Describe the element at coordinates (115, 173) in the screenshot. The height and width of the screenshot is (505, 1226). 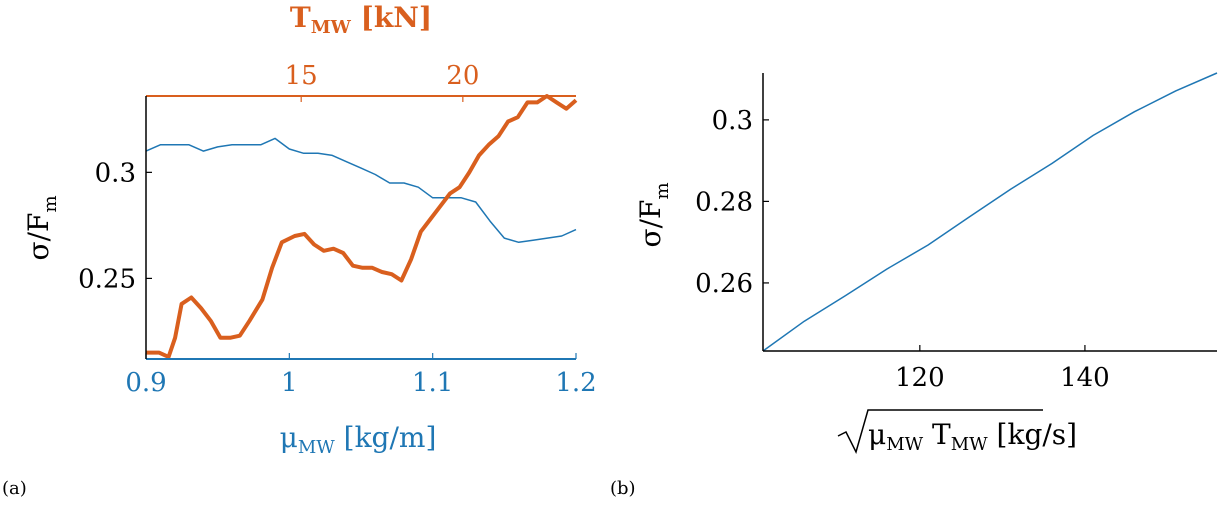
I see `panel-a-y-tick-label: 0.3` at that location.